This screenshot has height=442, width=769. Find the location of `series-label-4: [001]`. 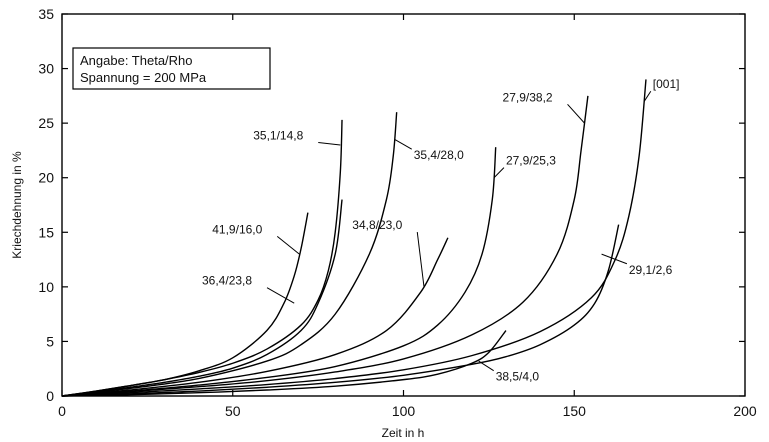

series-label-4: [001] is located at coordinates (666, 84).